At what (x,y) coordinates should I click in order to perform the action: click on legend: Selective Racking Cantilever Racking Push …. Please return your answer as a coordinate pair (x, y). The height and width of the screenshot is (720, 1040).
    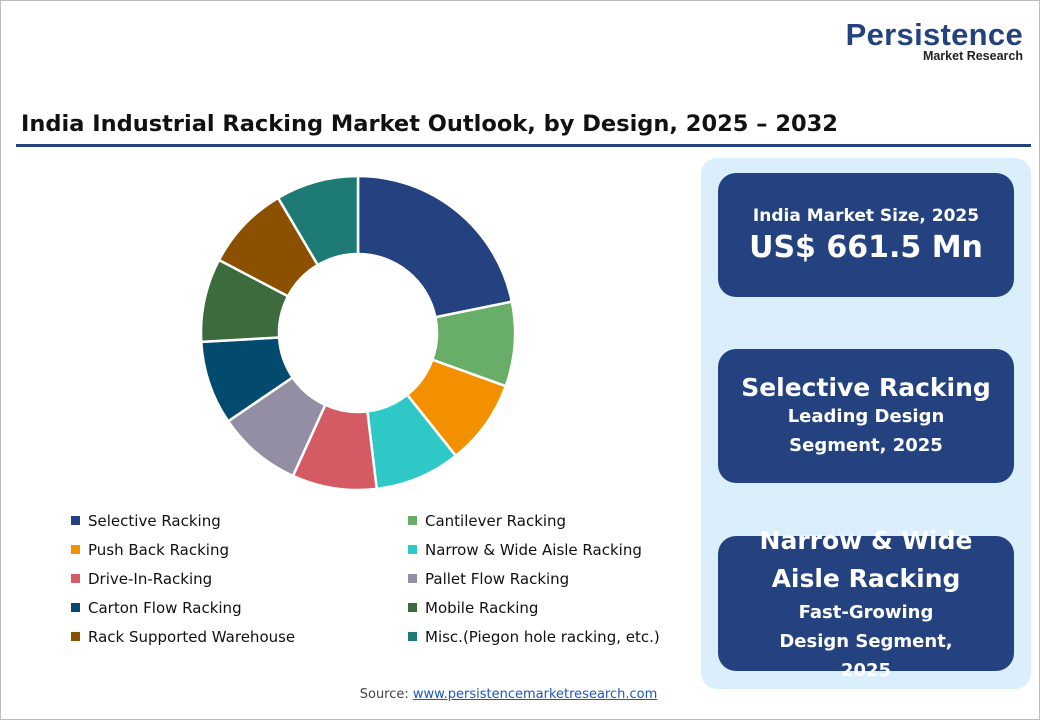
    Looking at the image, I should click on (381, 578).